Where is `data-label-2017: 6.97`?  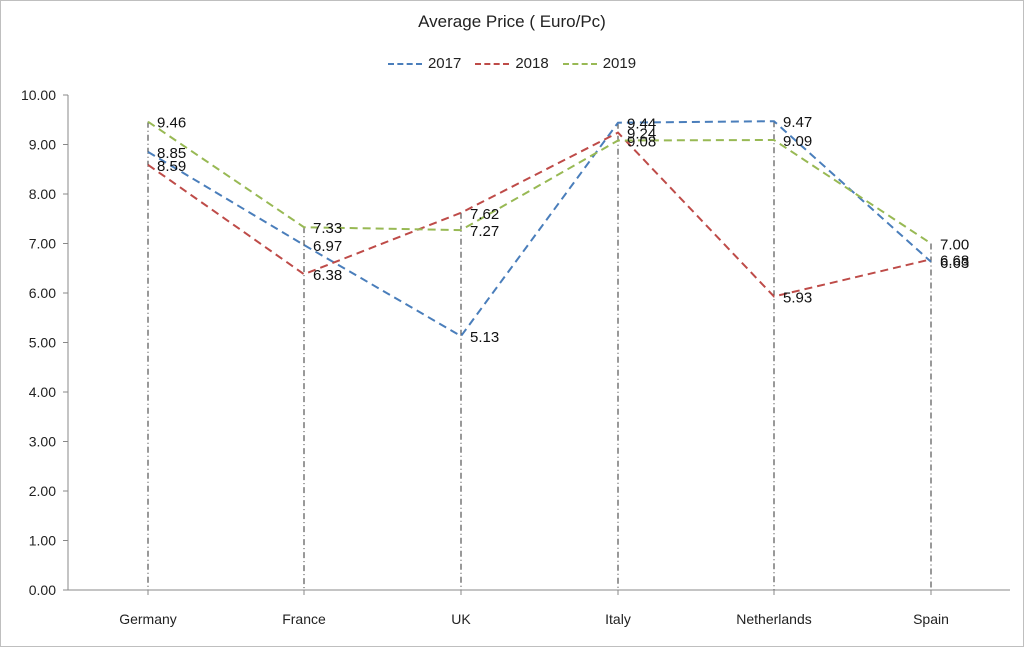 data-label-2017: 6.97 is located at coordinates (327, 246).